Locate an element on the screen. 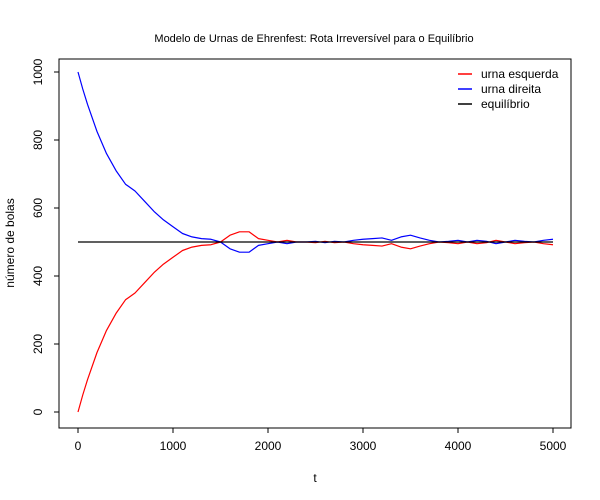 The image size is (600, 500). x-axis-label: t is located at coordinates (315, 478).